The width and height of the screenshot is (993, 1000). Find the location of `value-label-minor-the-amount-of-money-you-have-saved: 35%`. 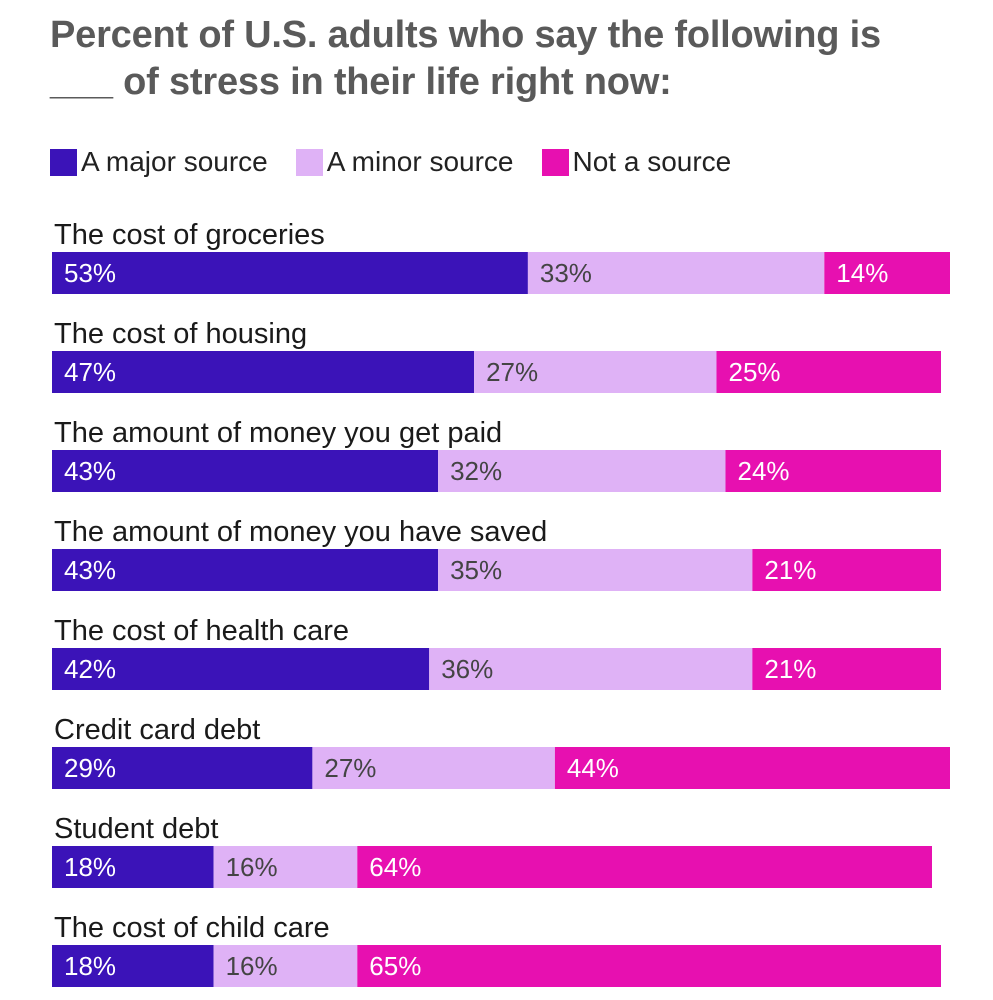

value-label-minor-the-amount-of-money-you-have-saved: 35% is located at coordinates (476, 570).